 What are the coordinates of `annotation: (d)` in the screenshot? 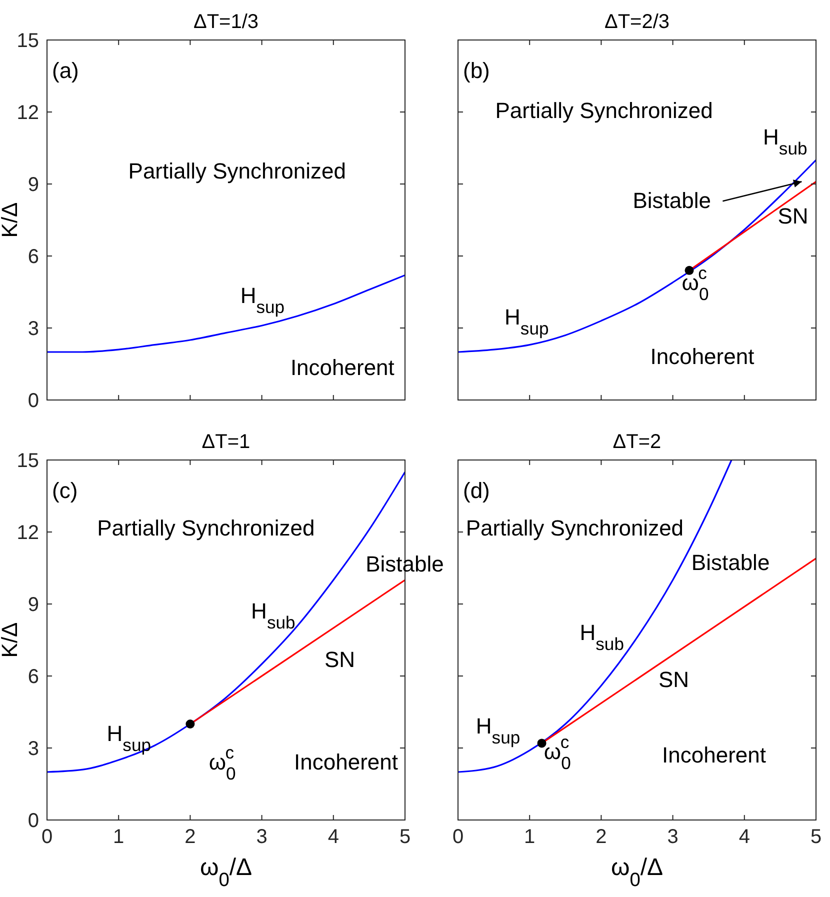 It's located at (476, 490).